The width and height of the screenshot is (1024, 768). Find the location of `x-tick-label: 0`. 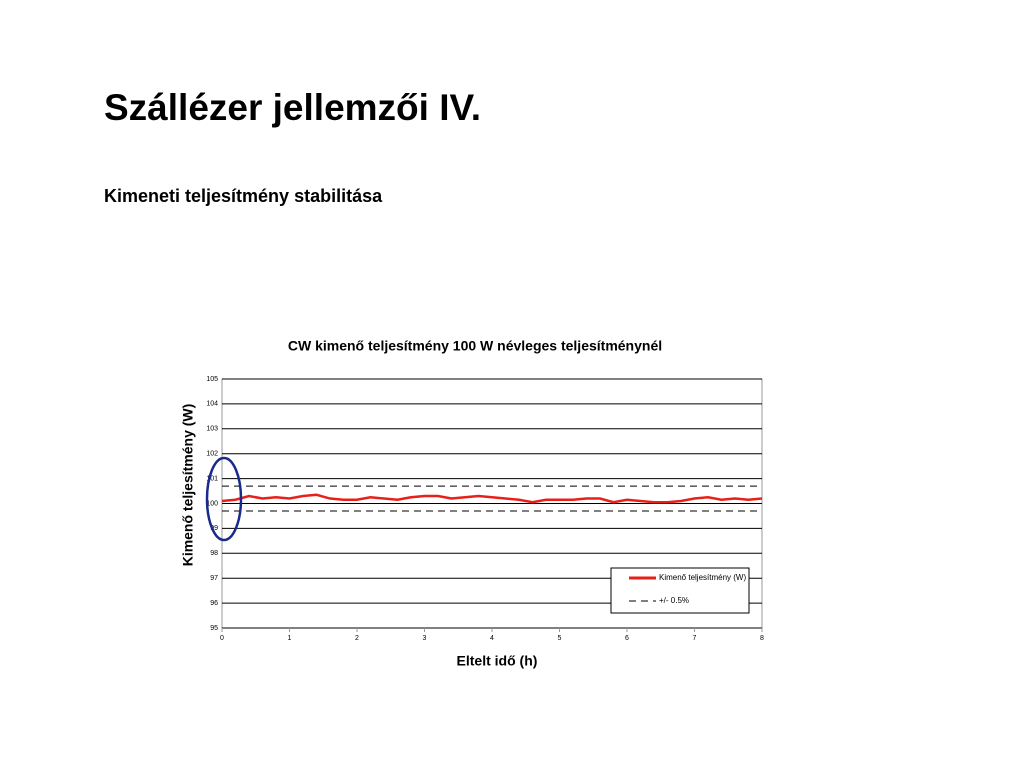

x-tick-label: 0 is located at coordinates (222, 638).